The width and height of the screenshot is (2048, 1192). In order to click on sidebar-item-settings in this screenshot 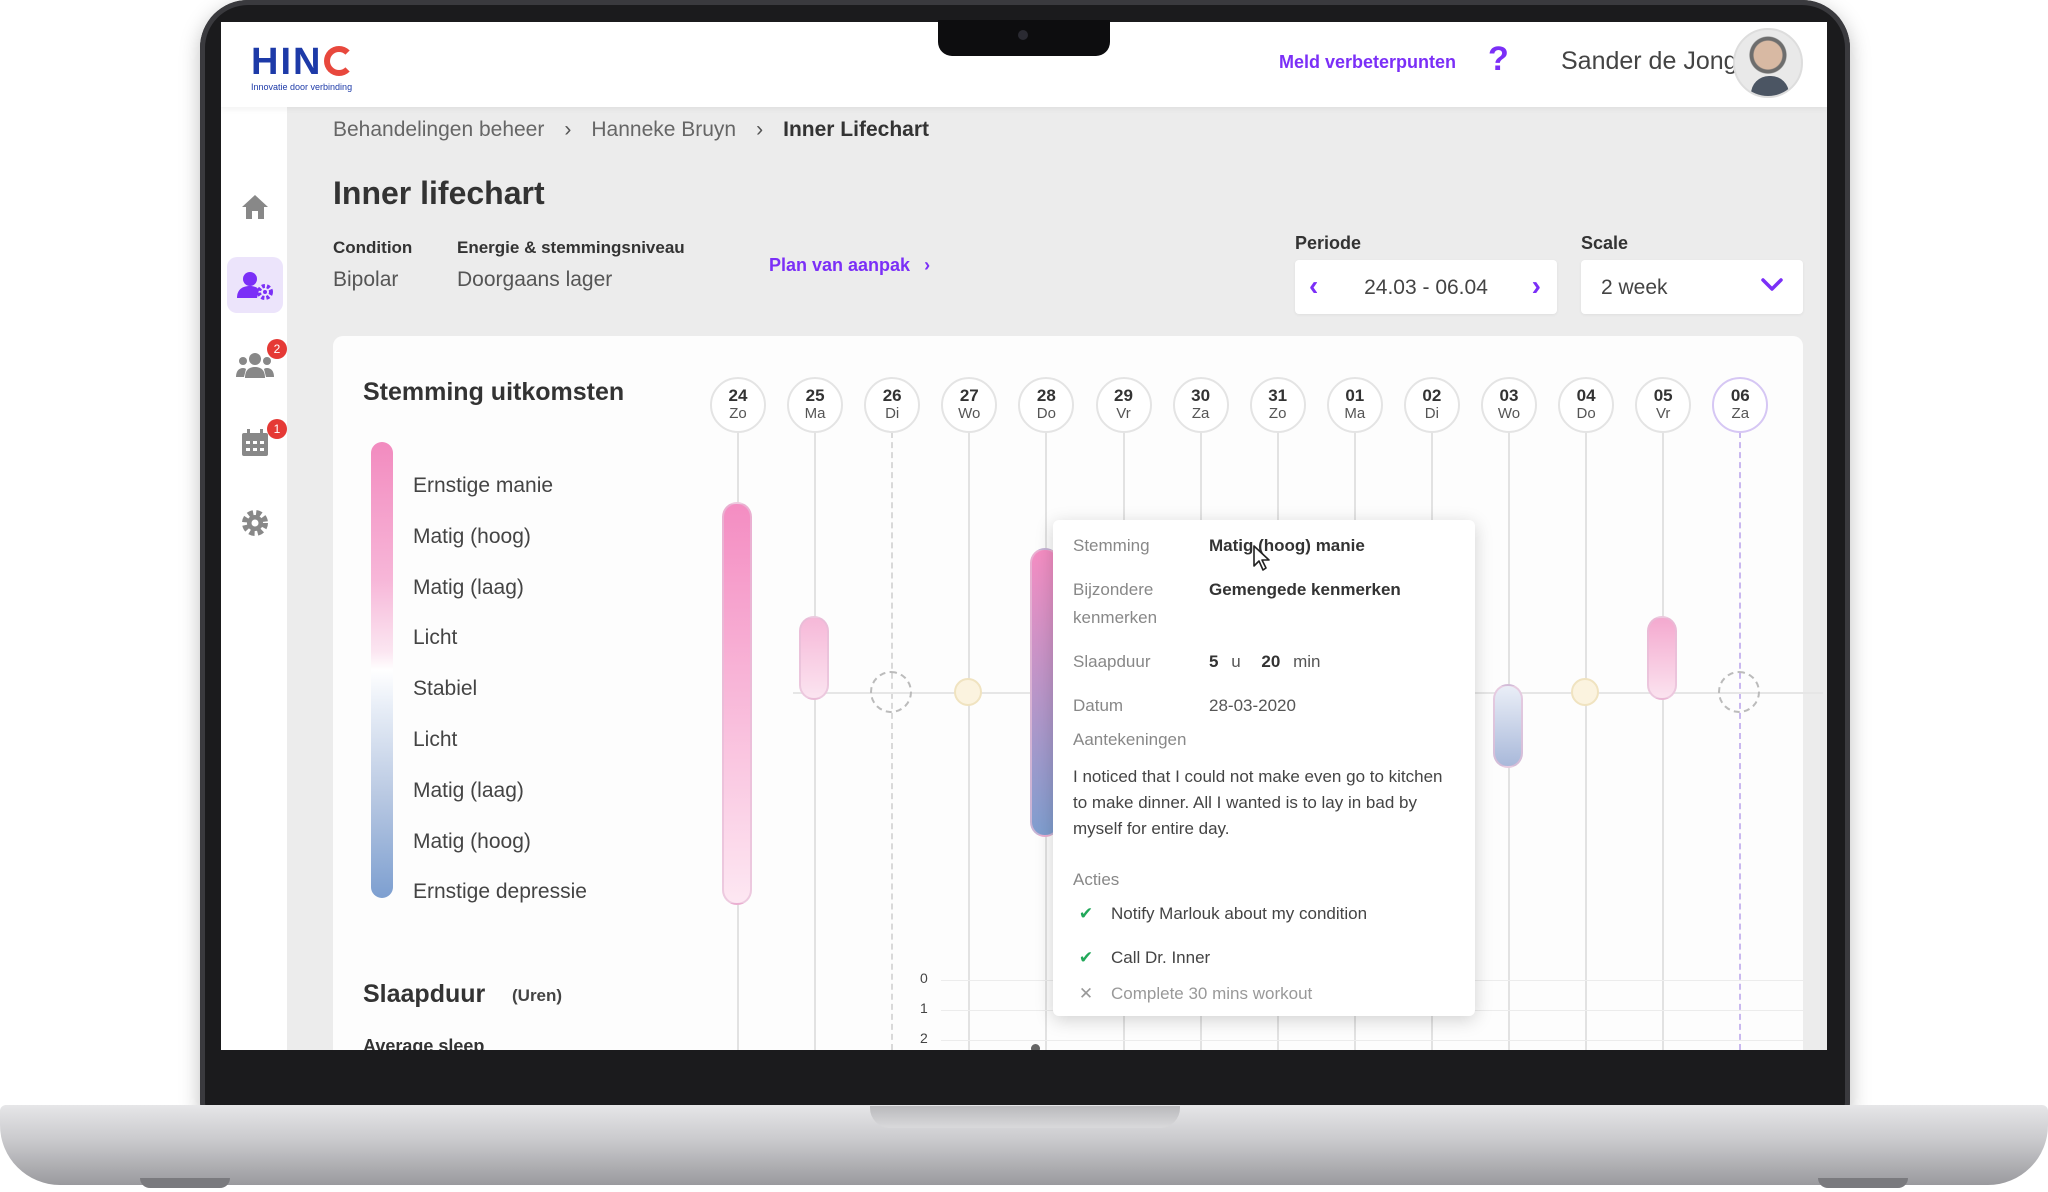, I will do `click(255, 523)`.